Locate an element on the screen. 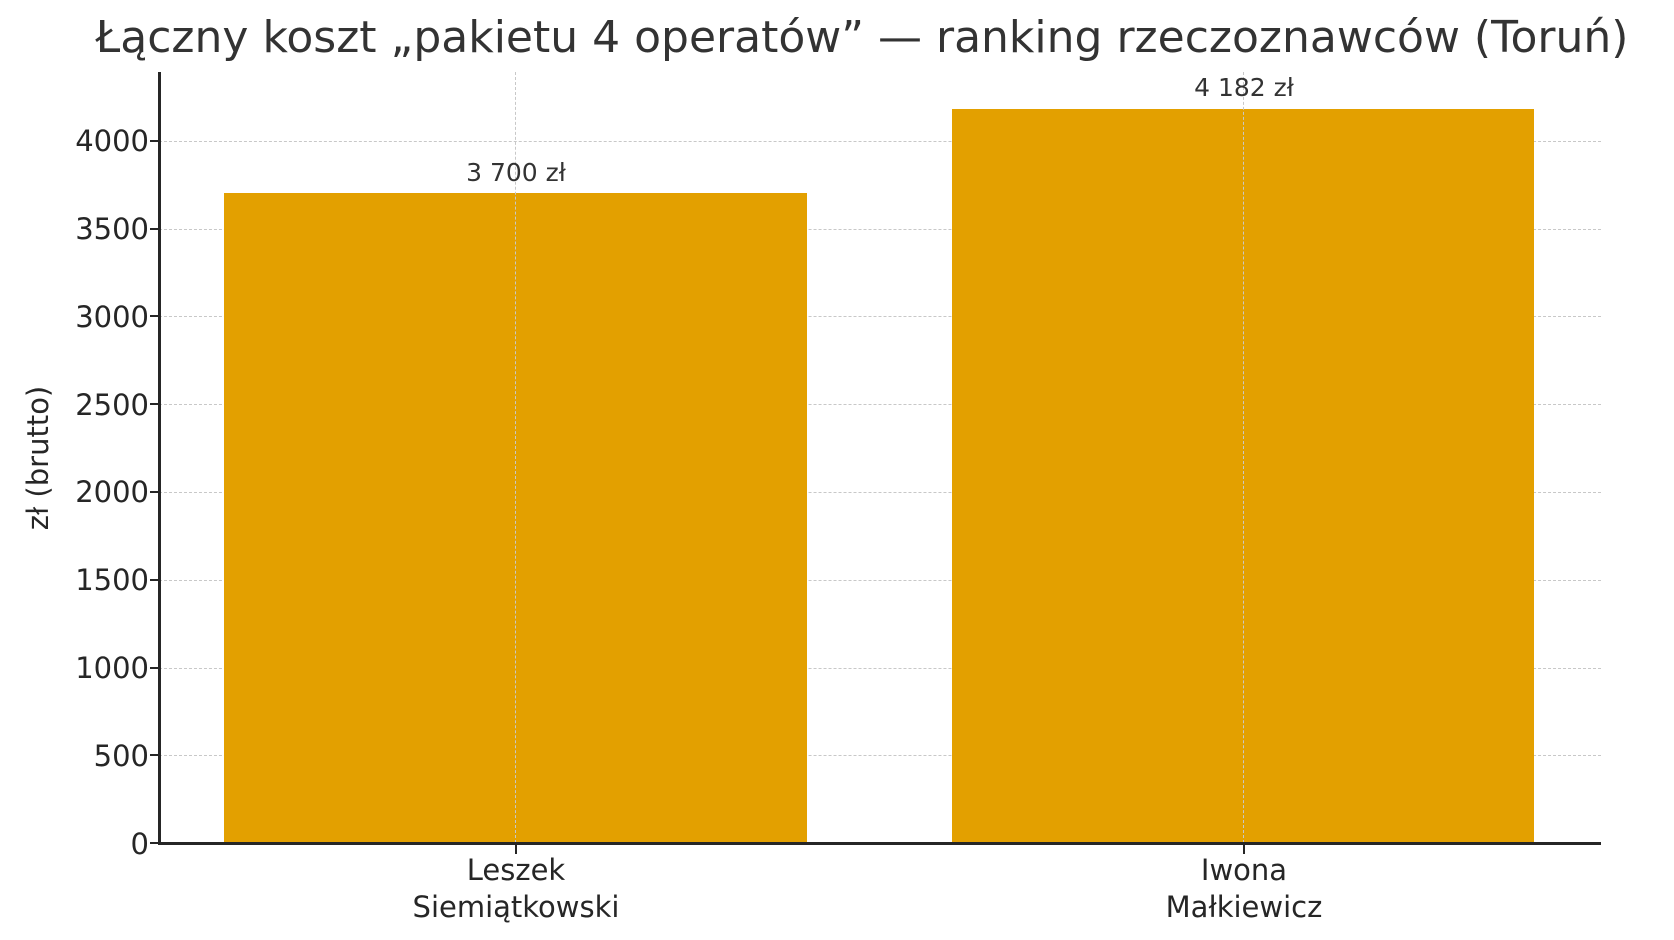 The width and height of the screenshot is (1674, 940). x-tick-label-line2: Małkiewicz is located at coordinates (1244, 907).